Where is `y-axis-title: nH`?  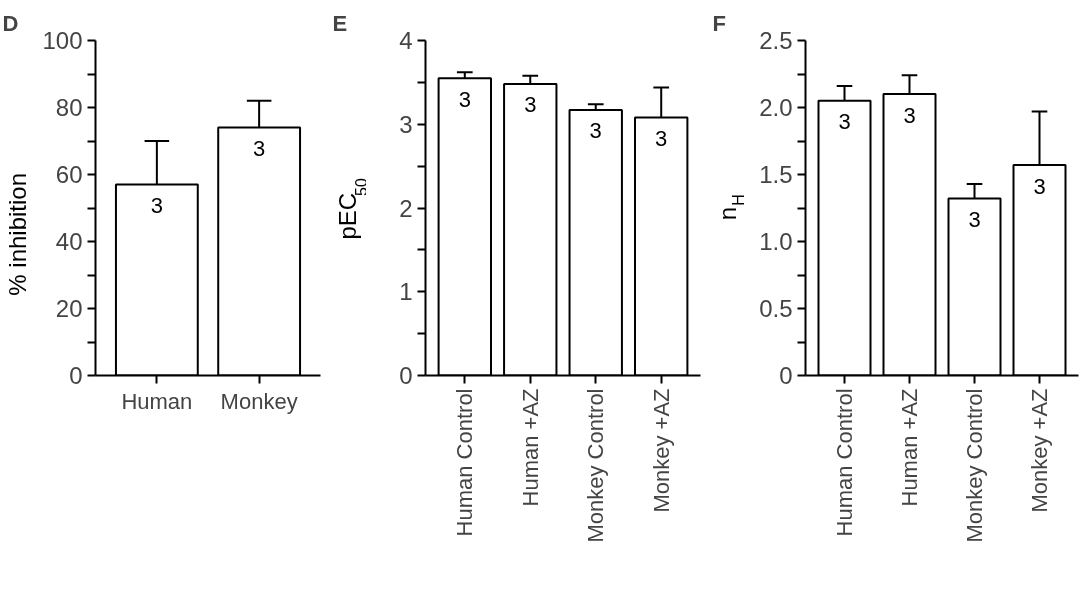 y-axis-title: nH is located at coordinates (730, 207).